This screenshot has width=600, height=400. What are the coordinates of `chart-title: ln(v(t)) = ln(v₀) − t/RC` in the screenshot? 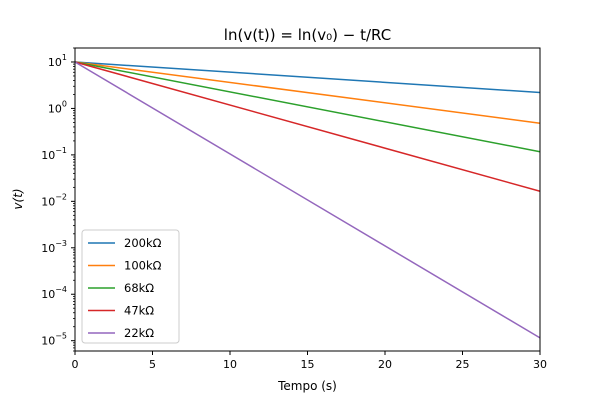 It's located at (307, 35).